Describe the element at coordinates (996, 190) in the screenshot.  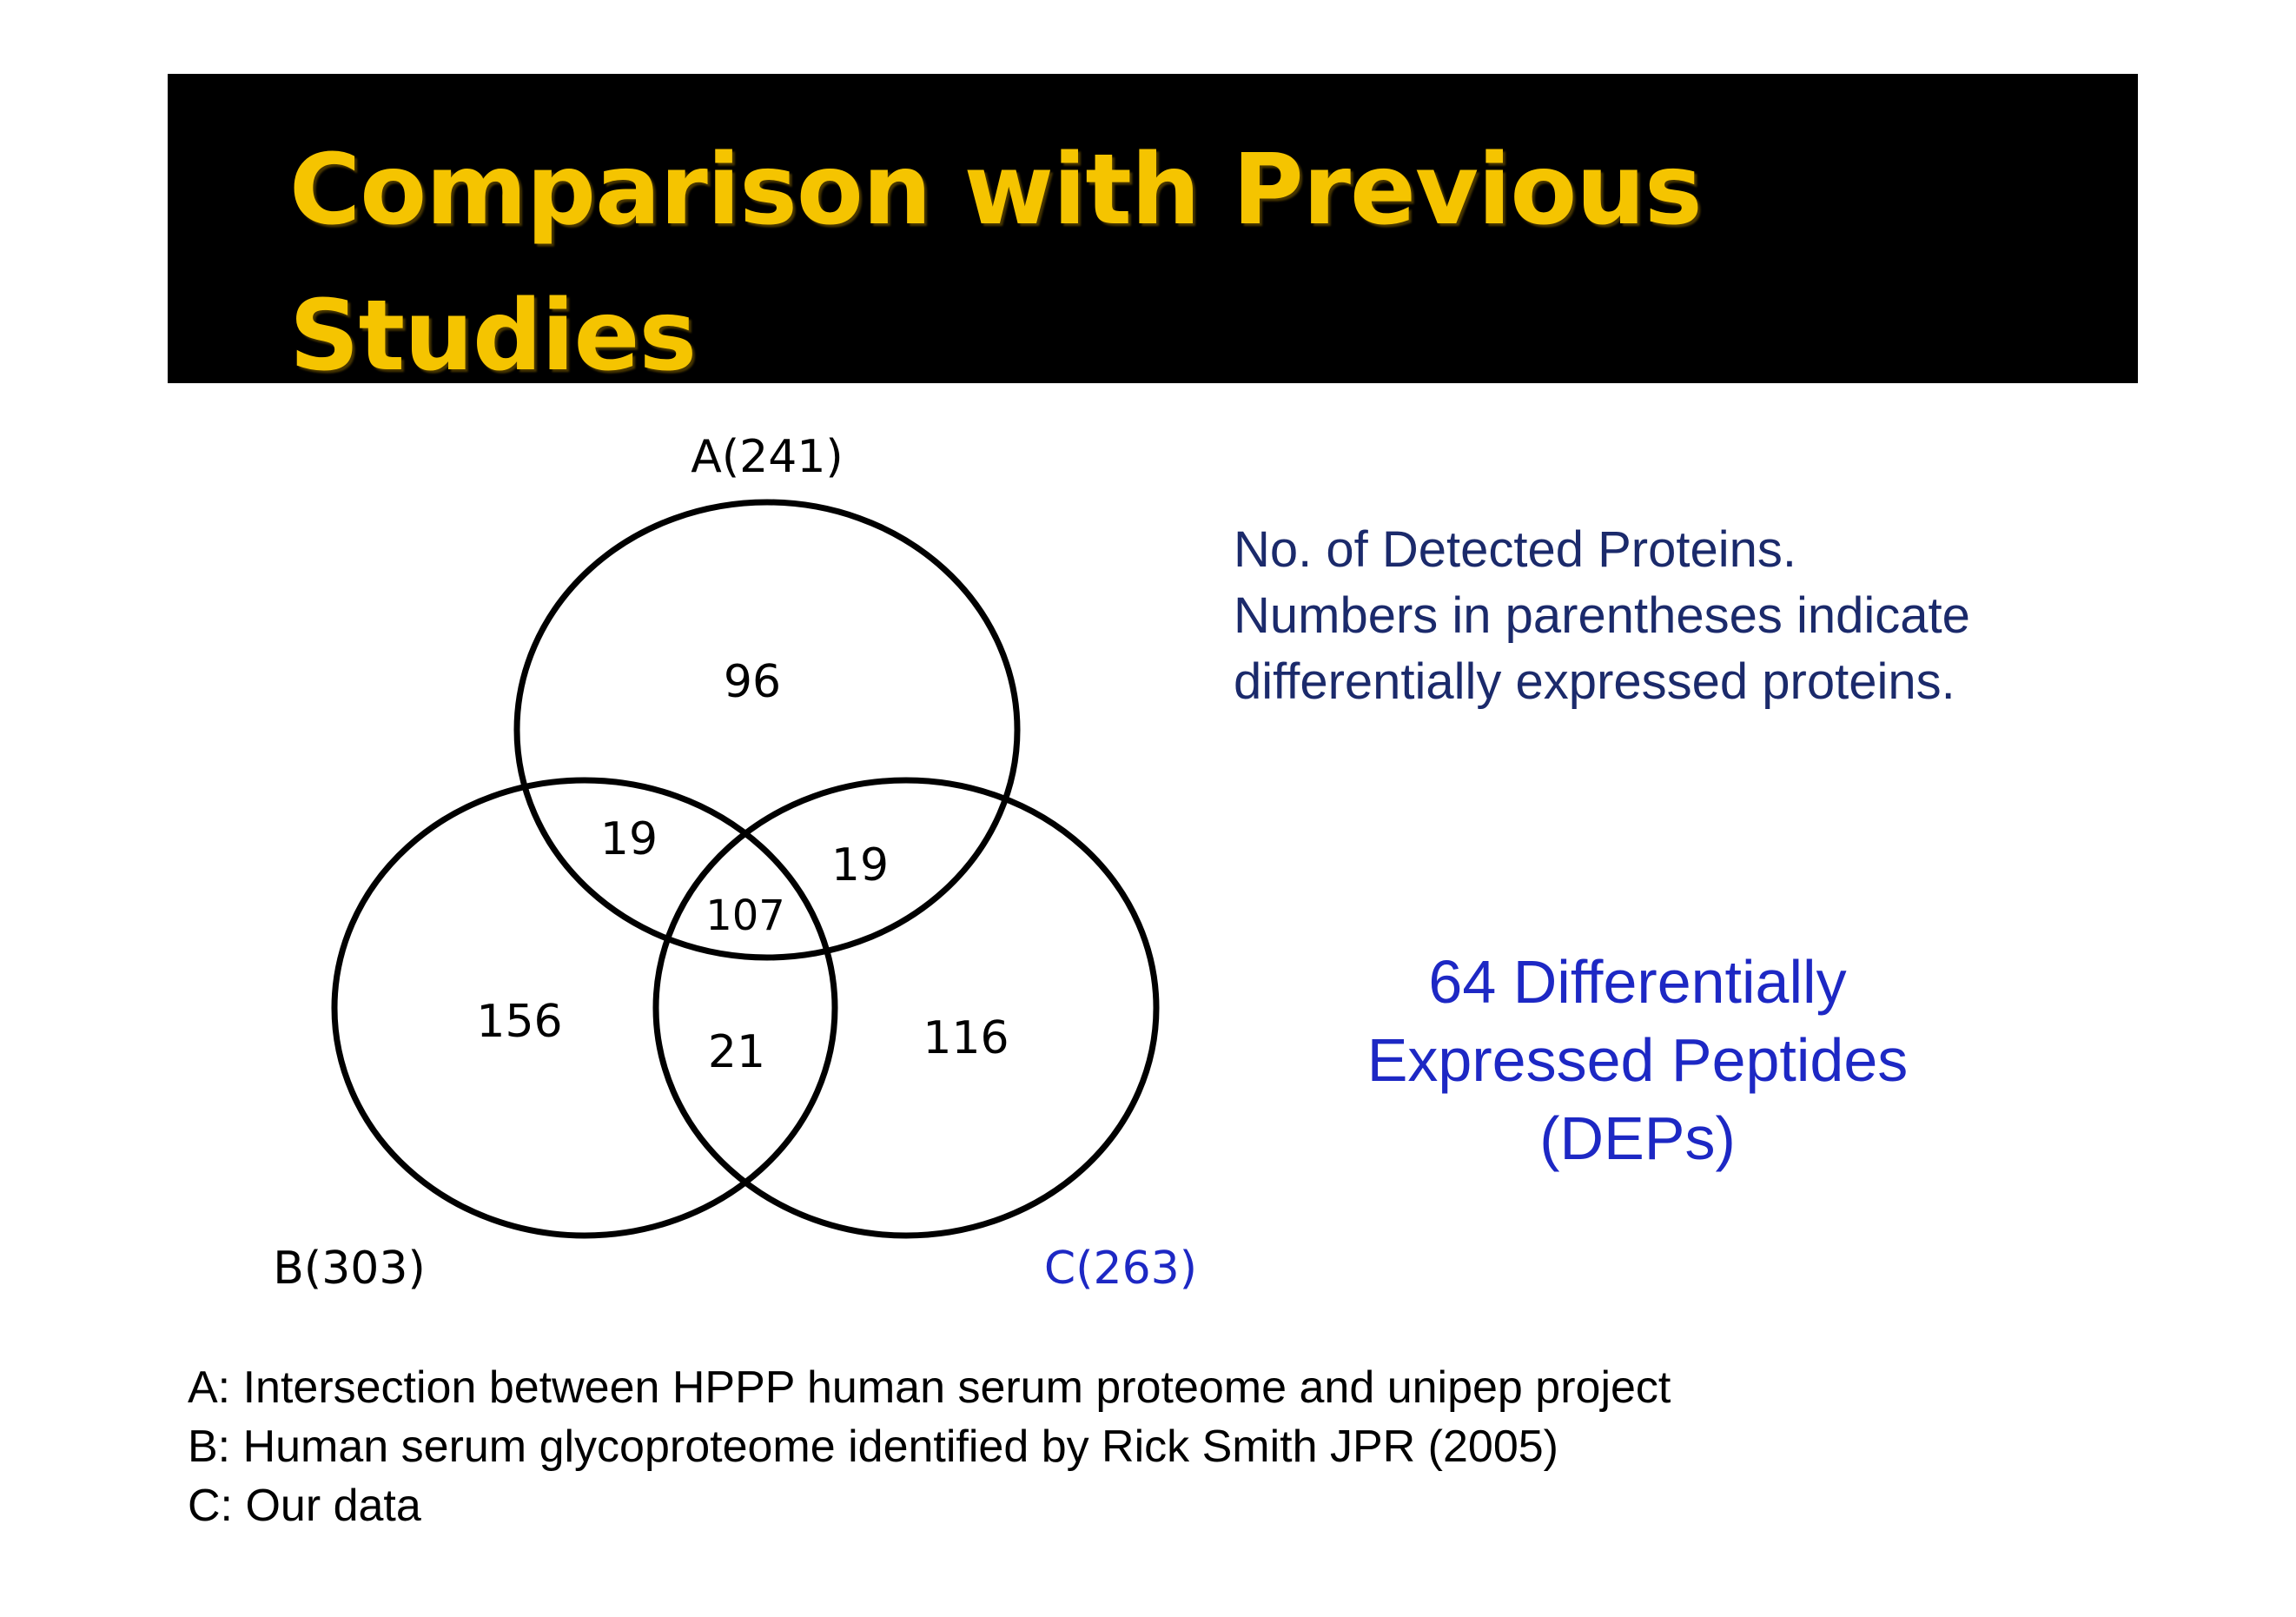
I see `slide-title-line-1: Comparison with Previous` at that location.